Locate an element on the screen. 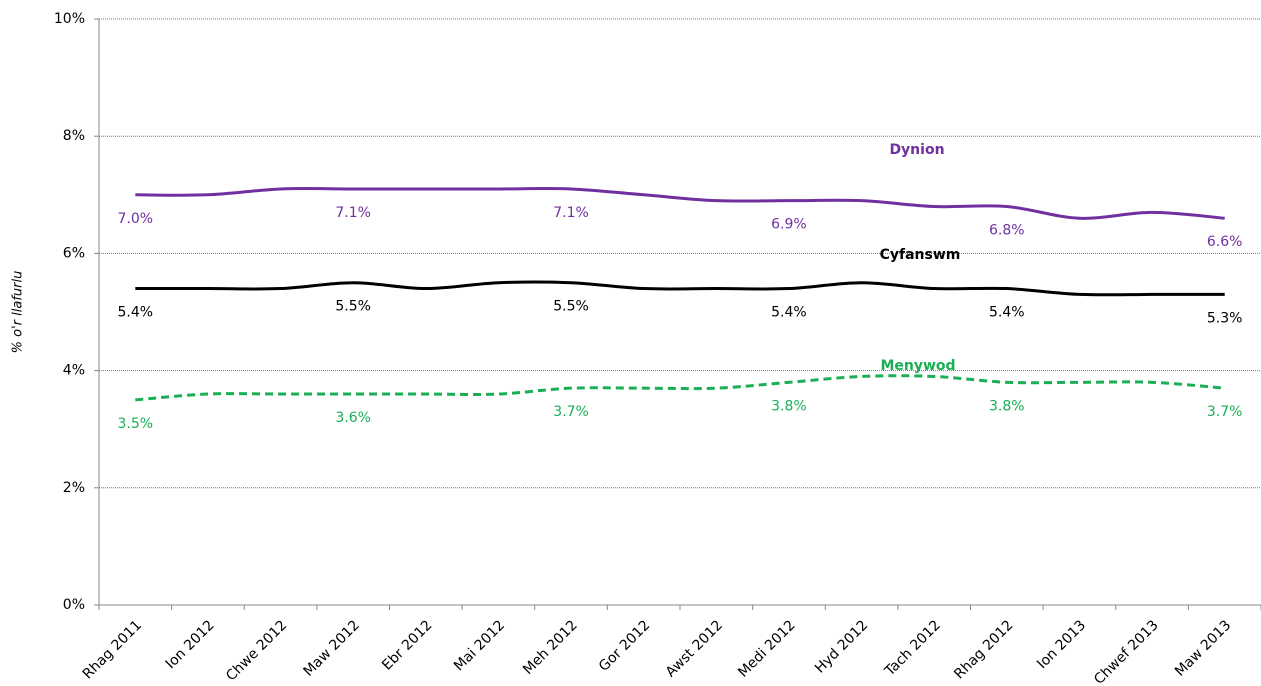 The width and height of the screenshot is (1261, 686). y-tick-label: 2% is located at coordinates (74, 488).